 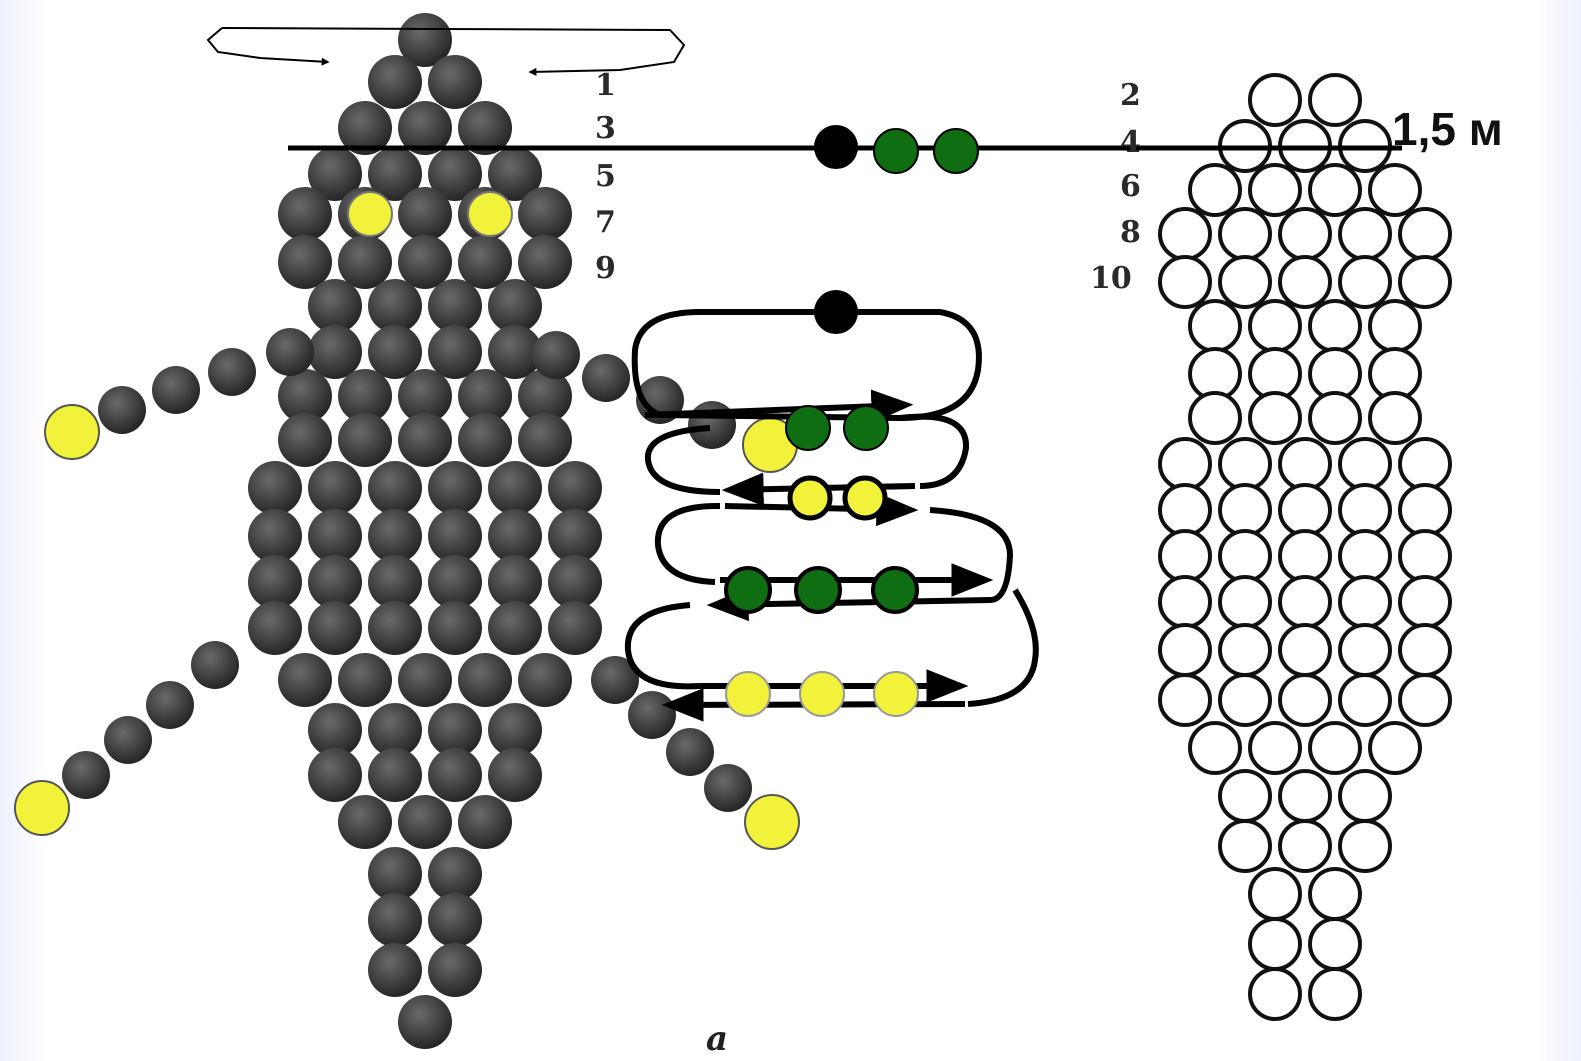 I want to click on top-loop-arrow, so click(x=446, y=51).